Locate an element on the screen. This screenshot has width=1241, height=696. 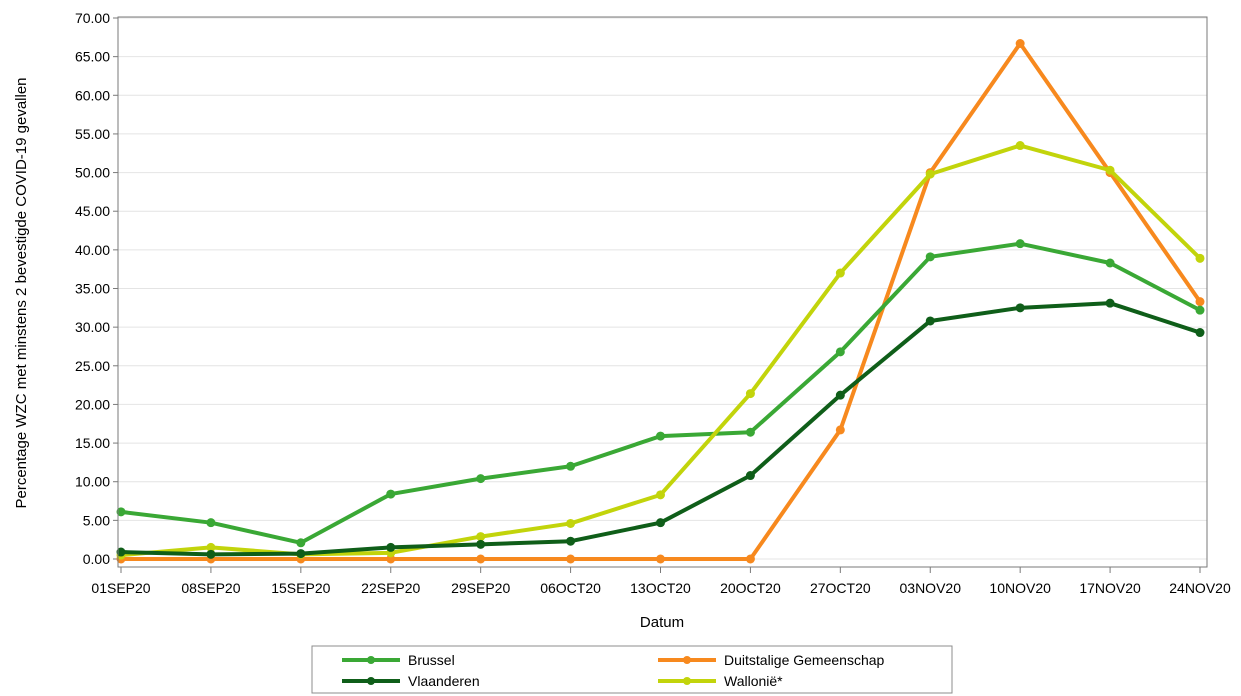
y-tick-label: 15.00 is located at coordinates (92, 443).